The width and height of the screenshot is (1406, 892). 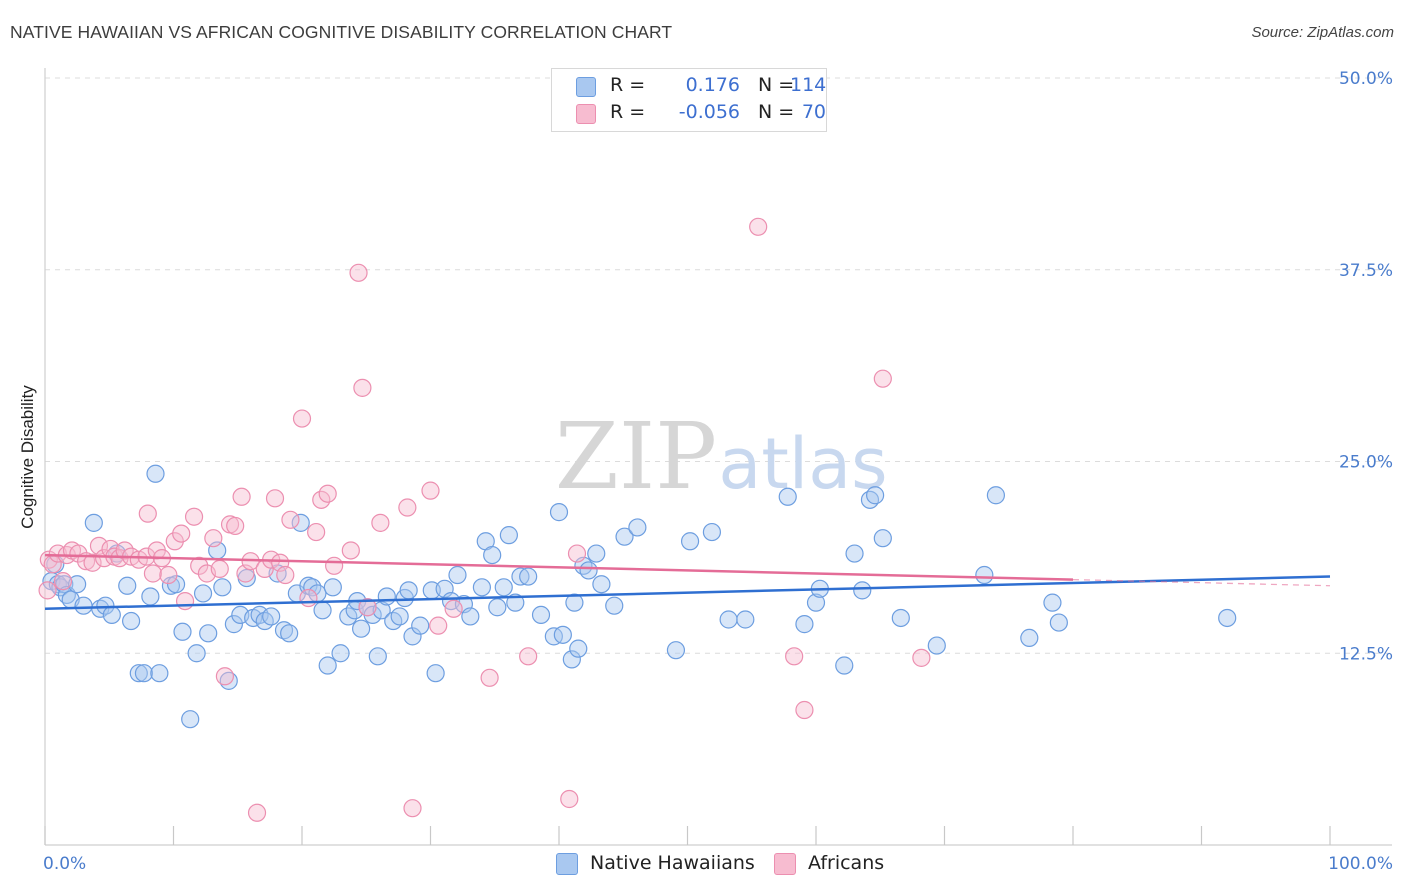 I want to click on legend-n-value: 114, so click(x=808, y=85).